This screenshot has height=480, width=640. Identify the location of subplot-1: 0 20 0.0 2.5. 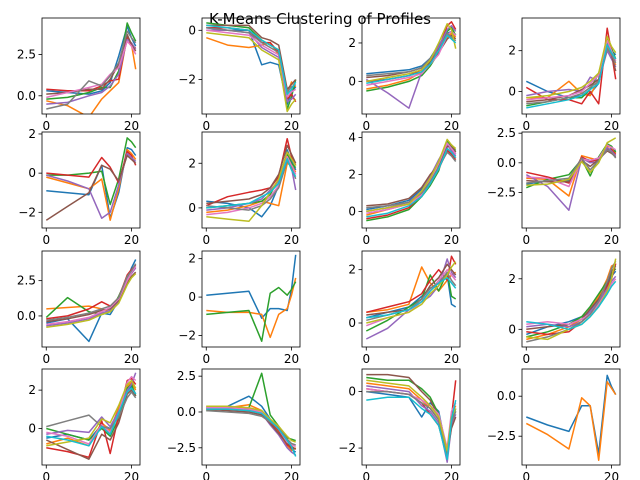
(79, 75).